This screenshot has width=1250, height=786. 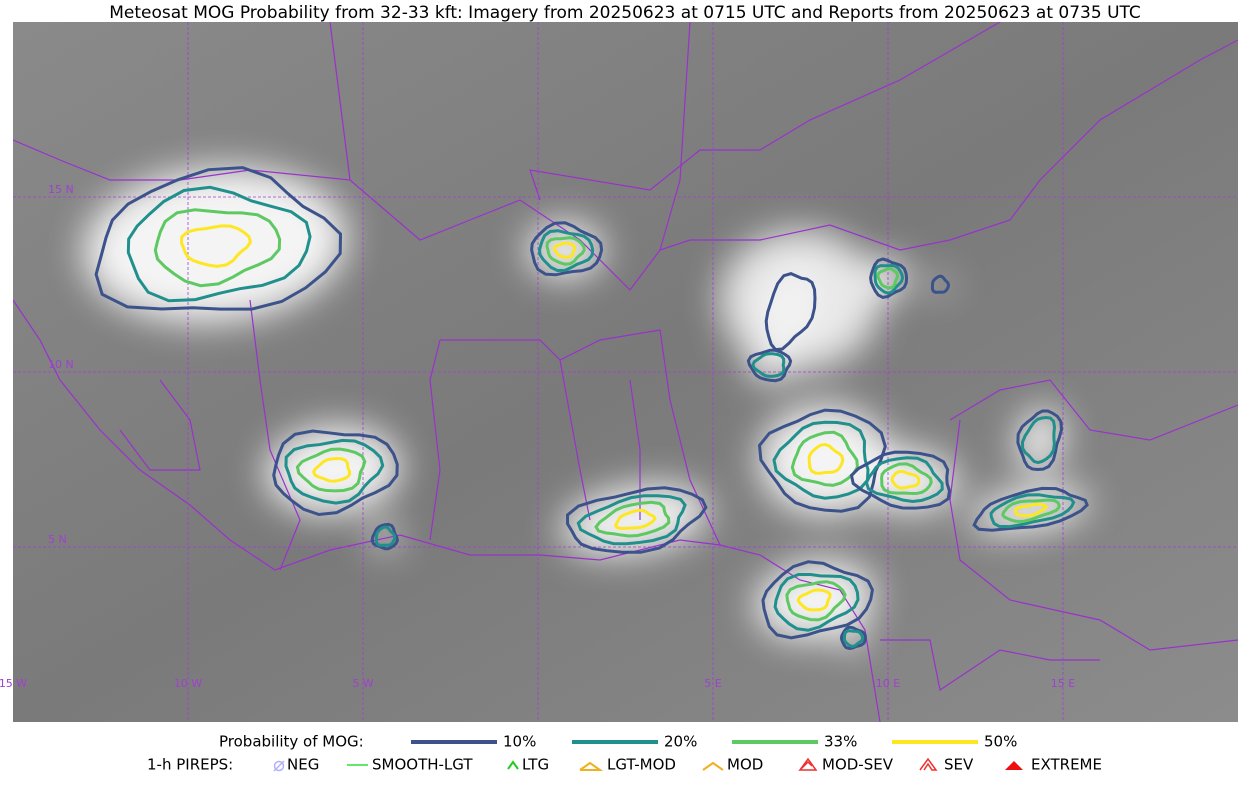 What do you see at coordinates (188, 683) in the screenshot?
I see `lon-label: 10 W` at bounding box center [188, 683].